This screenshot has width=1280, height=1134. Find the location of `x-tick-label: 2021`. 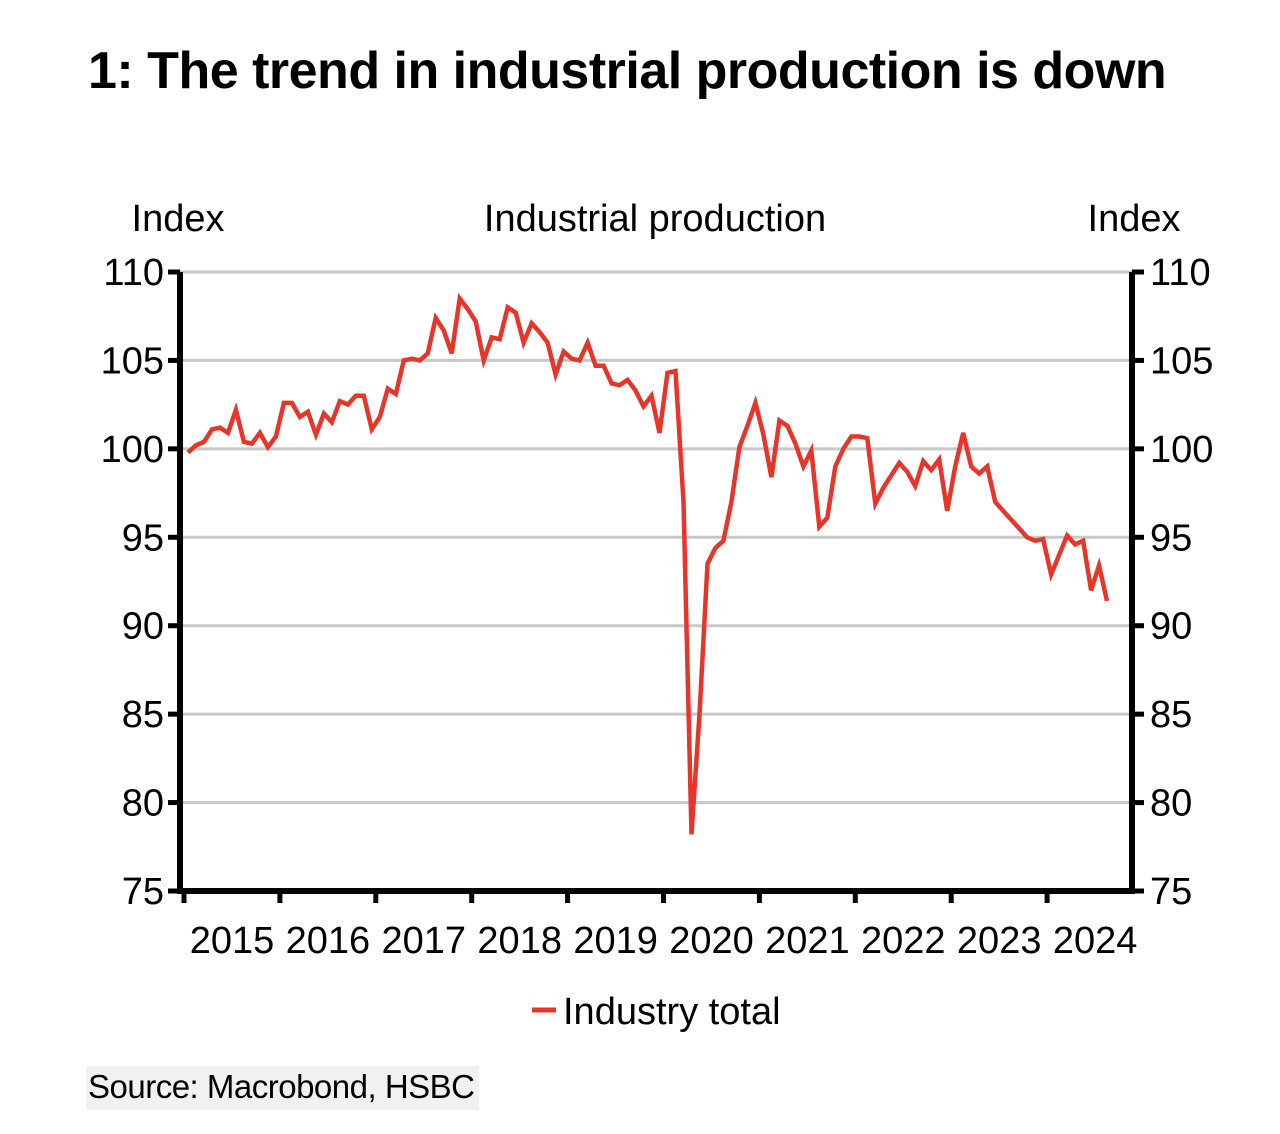

x-tick-label: 2021 is located at coordinates (807, 941).